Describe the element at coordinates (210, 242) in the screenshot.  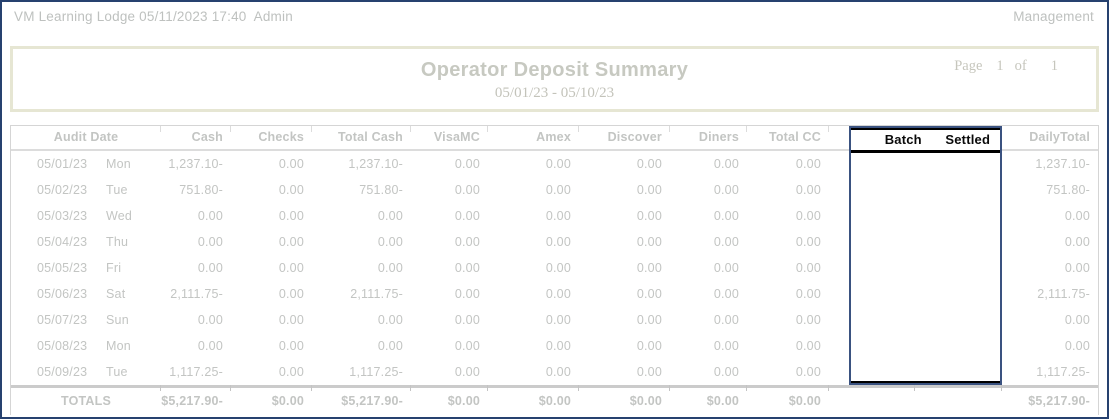
I see `cell-cash: 0.00` at that location.